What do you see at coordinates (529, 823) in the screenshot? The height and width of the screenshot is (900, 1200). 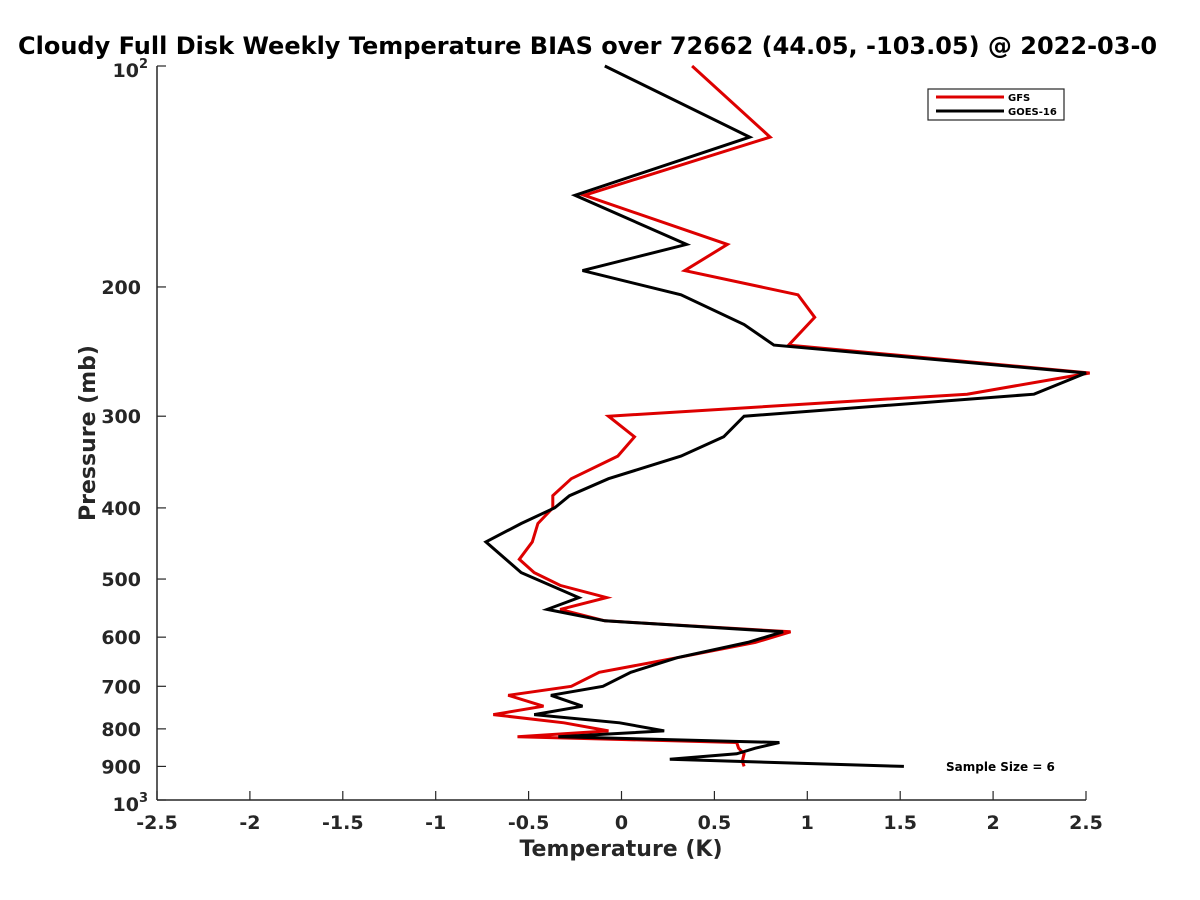 I see `x-tick-label: -0.5` at bounding box center [529, 823].